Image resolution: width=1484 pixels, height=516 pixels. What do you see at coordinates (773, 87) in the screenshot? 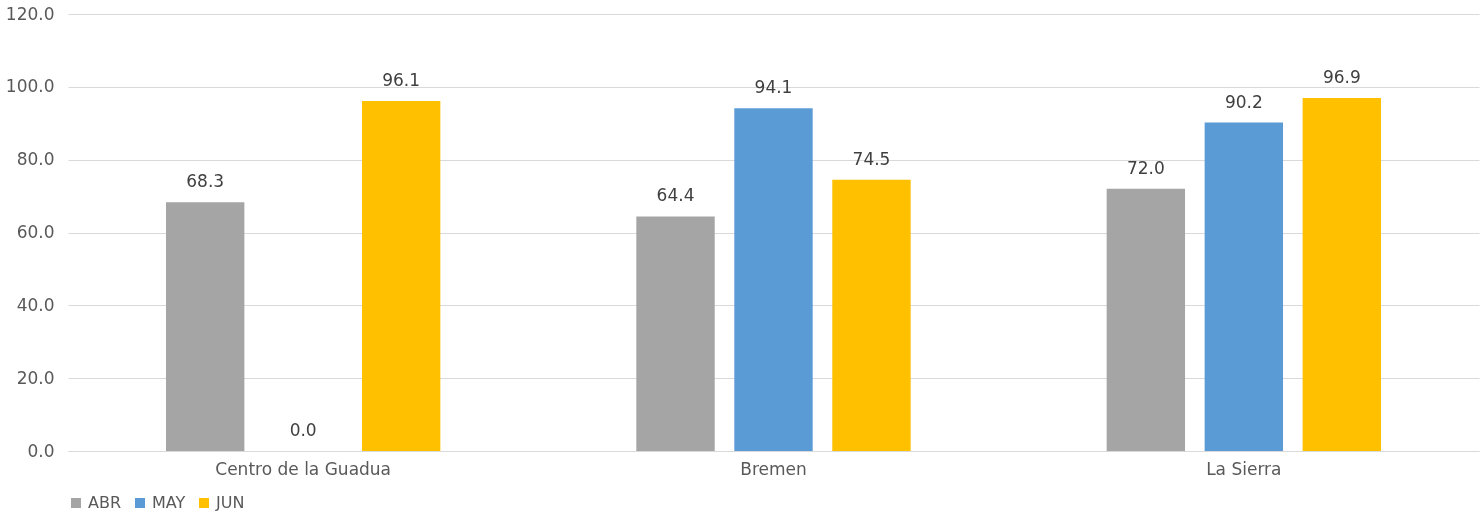
I see `data-label: 94.1` at bounding box center [773, 87].